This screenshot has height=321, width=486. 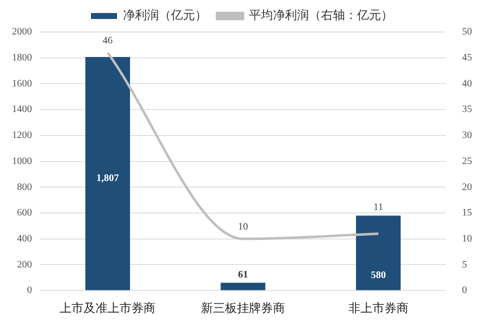 What do you see at coordinates (467, 187) in the screenshot?
I see `y2-tick-label: 20` at bounding box center [467, 187].